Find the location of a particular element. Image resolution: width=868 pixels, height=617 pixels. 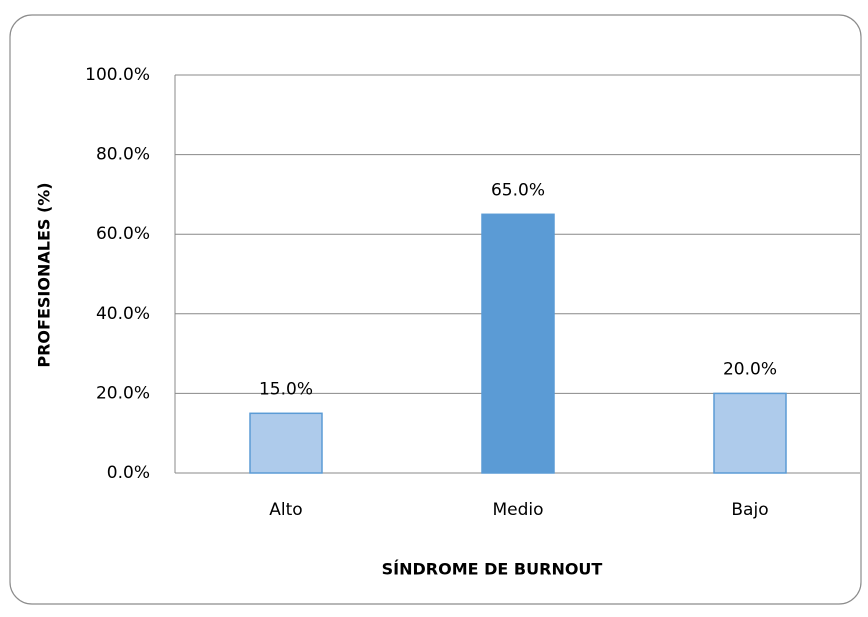

y-axis-title: PROFESIONALES (%) is located at coordinates (44, 274).